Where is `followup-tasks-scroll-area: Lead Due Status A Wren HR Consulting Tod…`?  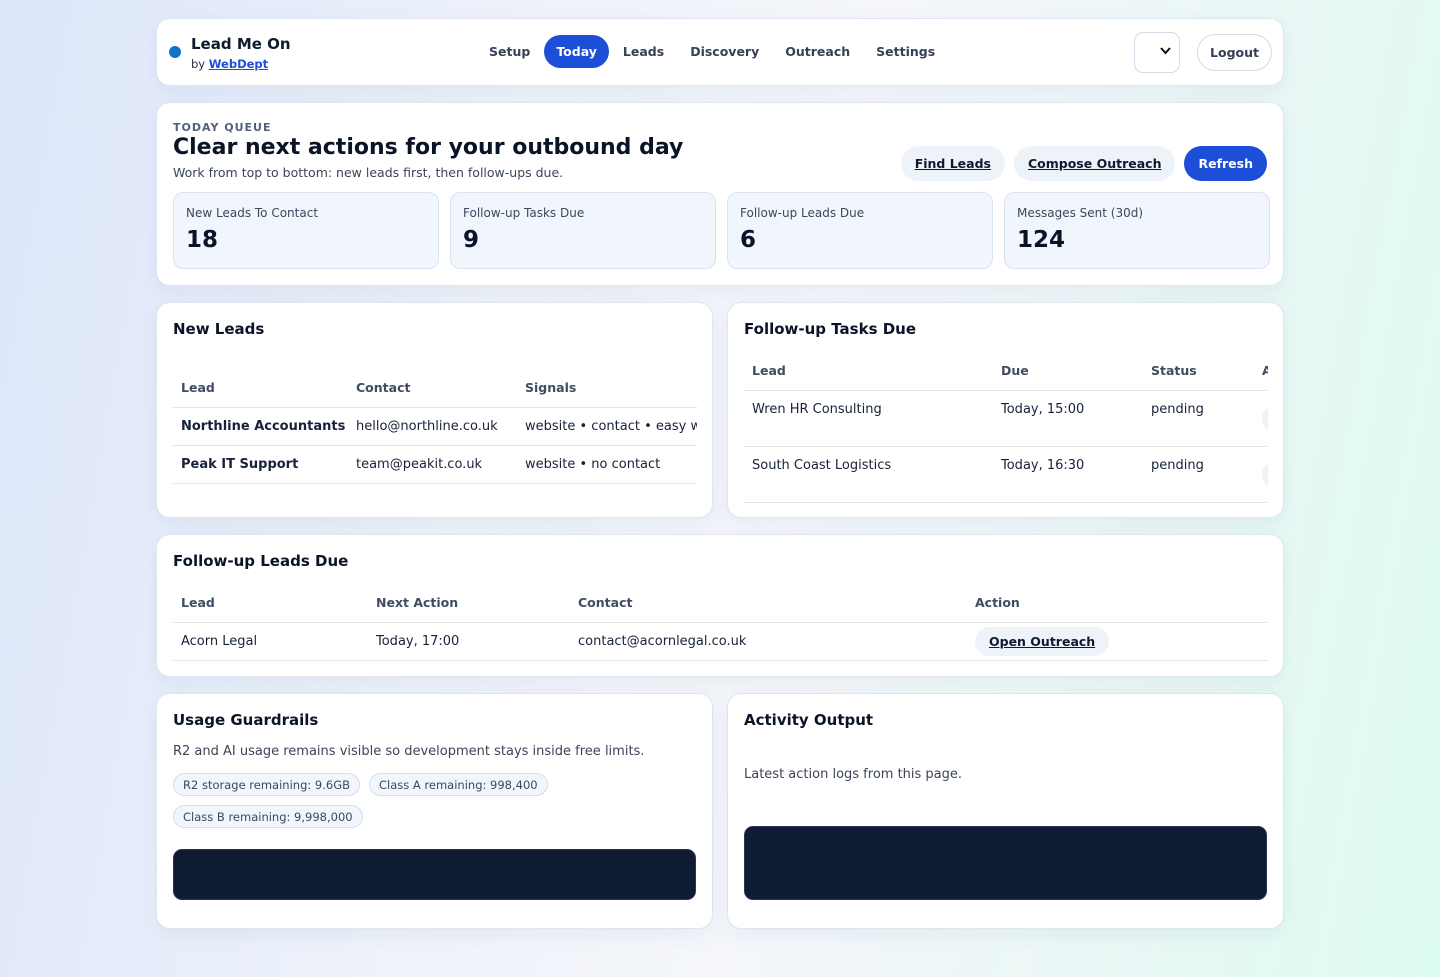 followup-tasks-scroll-area: Lead Due Status A Wren HR Consulting Tod… is located at coordinates (1006, 429).